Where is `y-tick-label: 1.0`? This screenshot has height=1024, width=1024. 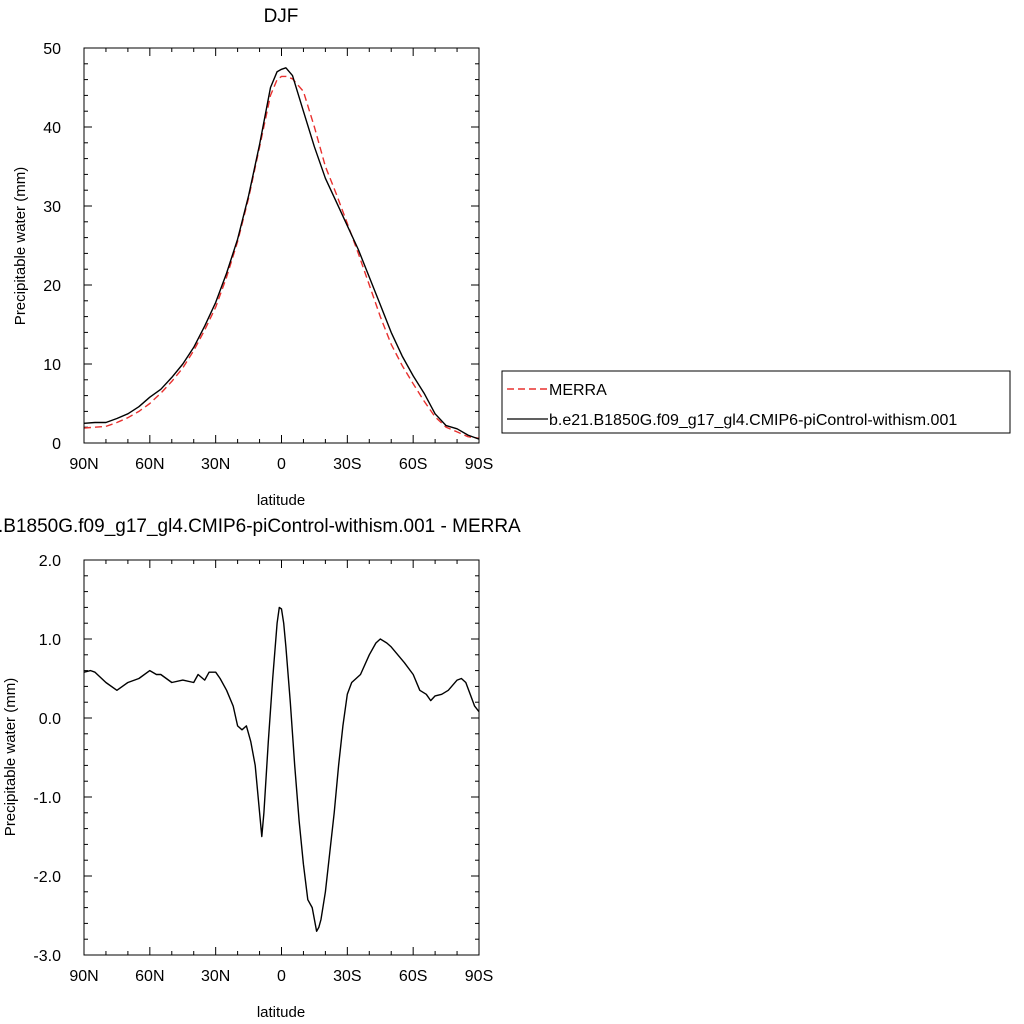
y-tick-label: 1.0 is located at coordinates (50, 640).